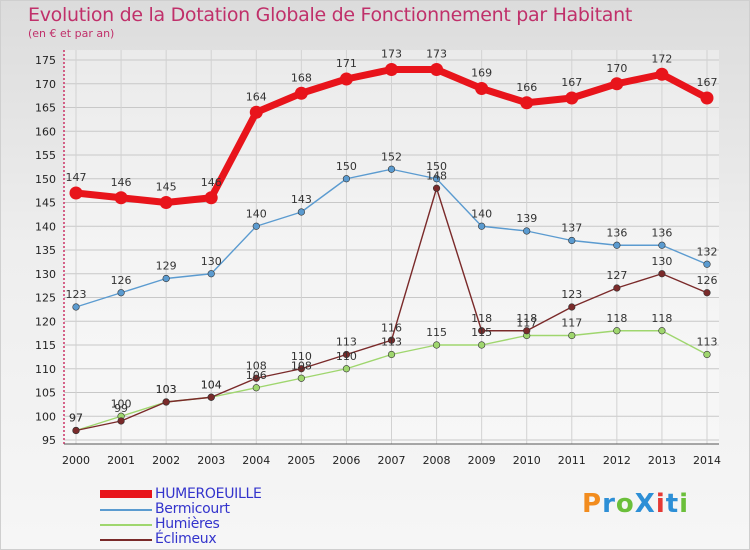 The width and height of the screenshot is (750, 550). I want to click on data-label: 123, so click(76, 294).